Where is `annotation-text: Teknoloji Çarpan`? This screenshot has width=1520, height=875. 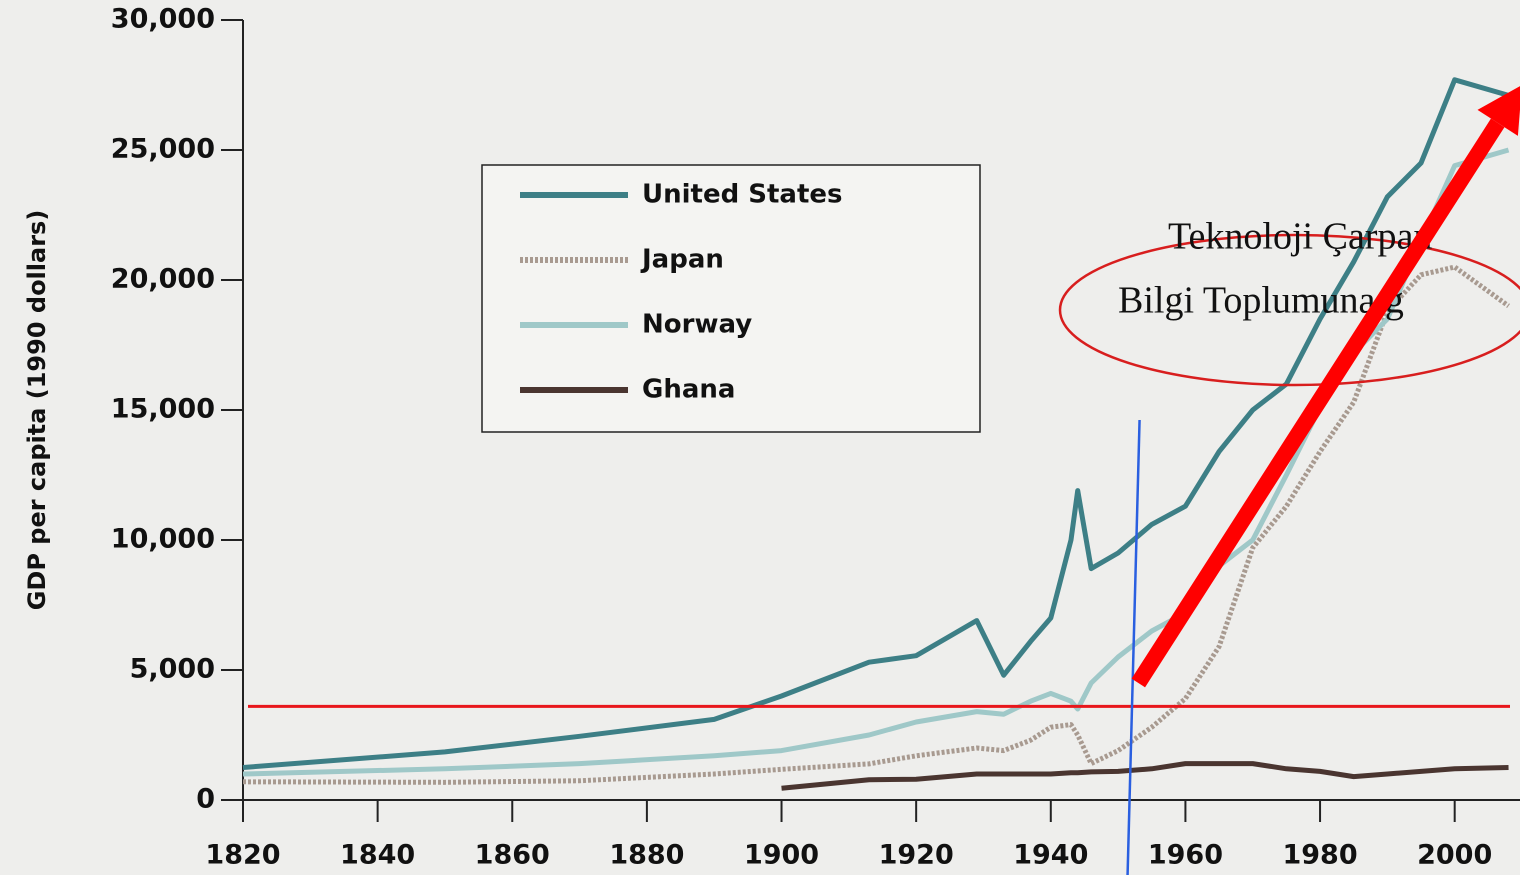
annotation-text: Teknoloji Çarpan is located at coordinates (1300, 237).